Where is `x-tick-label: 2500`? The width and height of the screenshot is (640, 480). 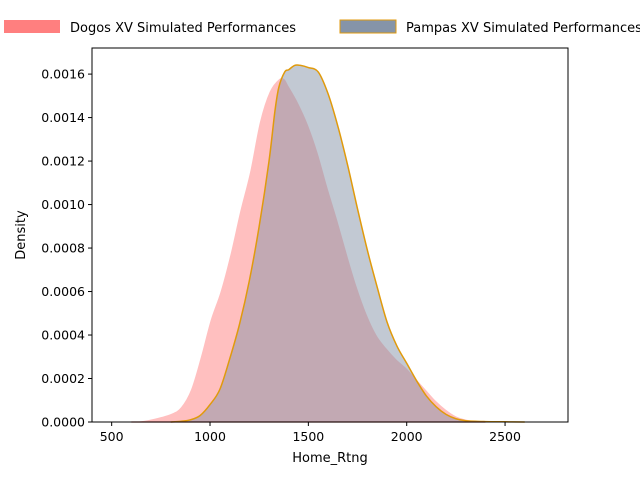 x-tick-label: 2500 is located at coordinates (505, 436).